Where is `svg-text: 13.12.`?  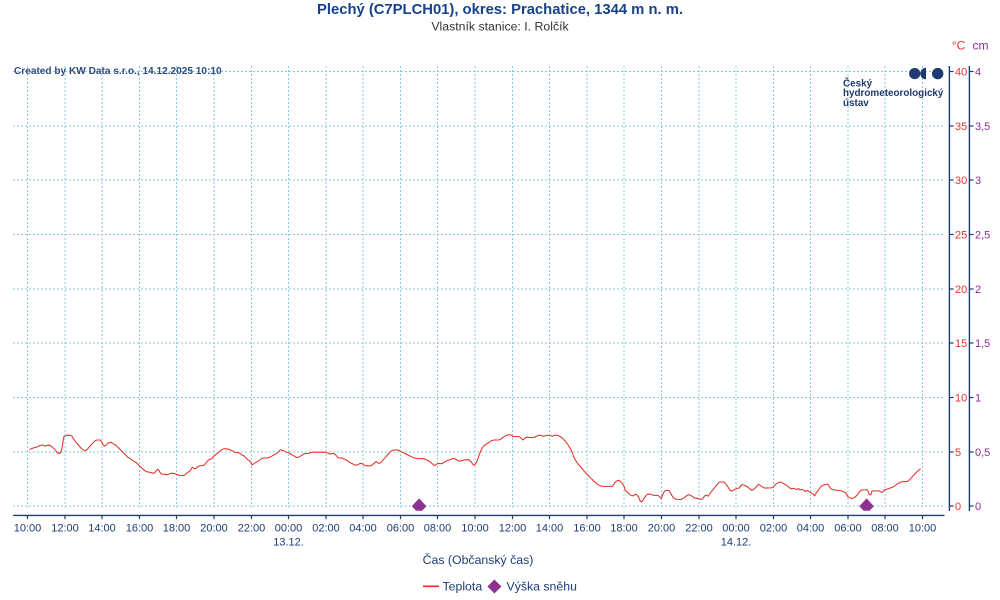
svg-text: 13.12. is located at coordinates (288, 543).